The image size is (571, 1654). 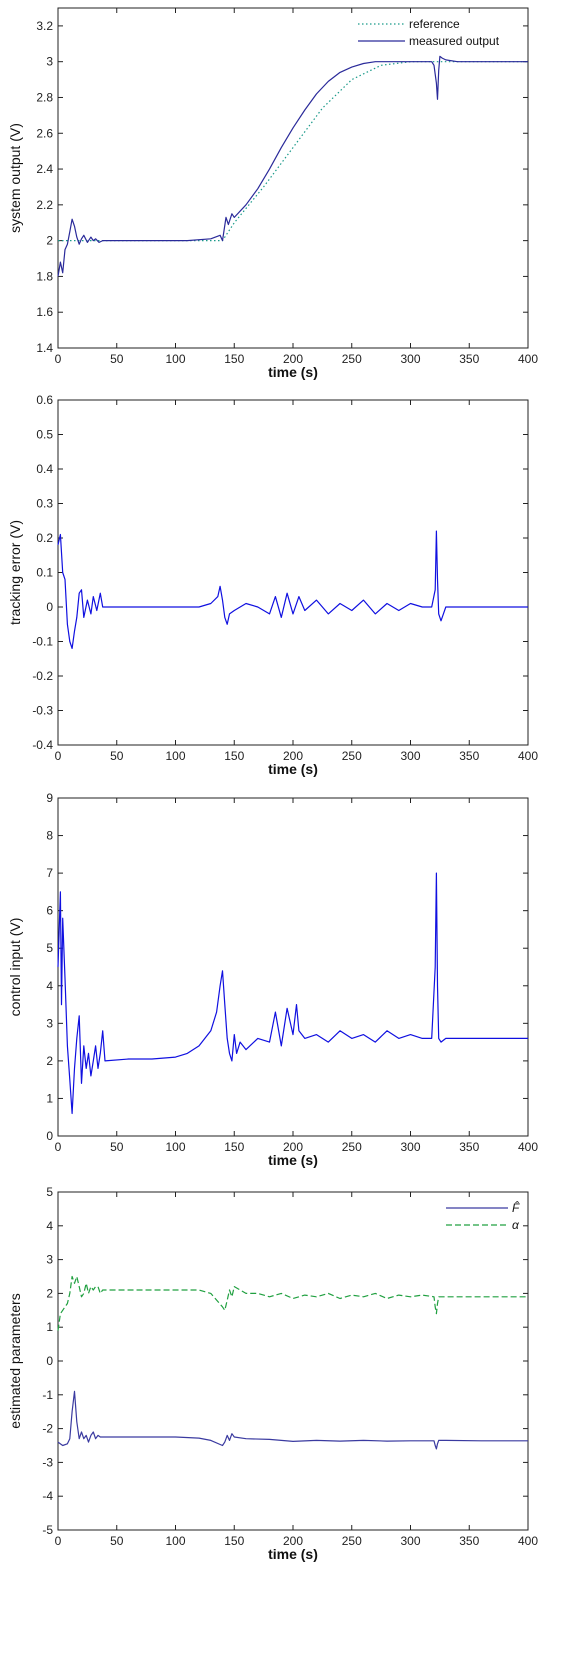 What do you see at coordinates (454, 41) in the screenshot?
I see `legend-label: measured output` at bounding box center [454, 41].